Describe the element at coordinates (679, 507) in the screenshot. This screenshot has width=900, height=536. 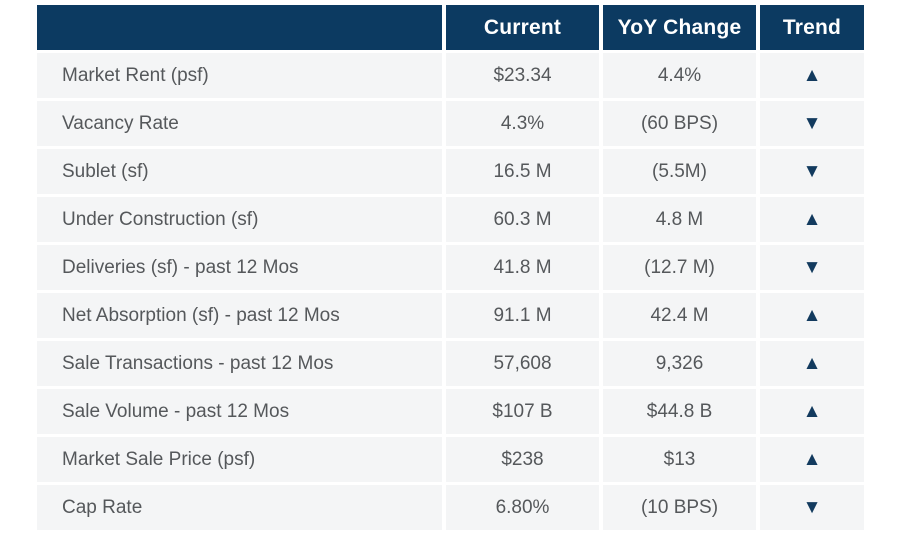
I see `row-yoy-value: (10 BPS)` at that location.